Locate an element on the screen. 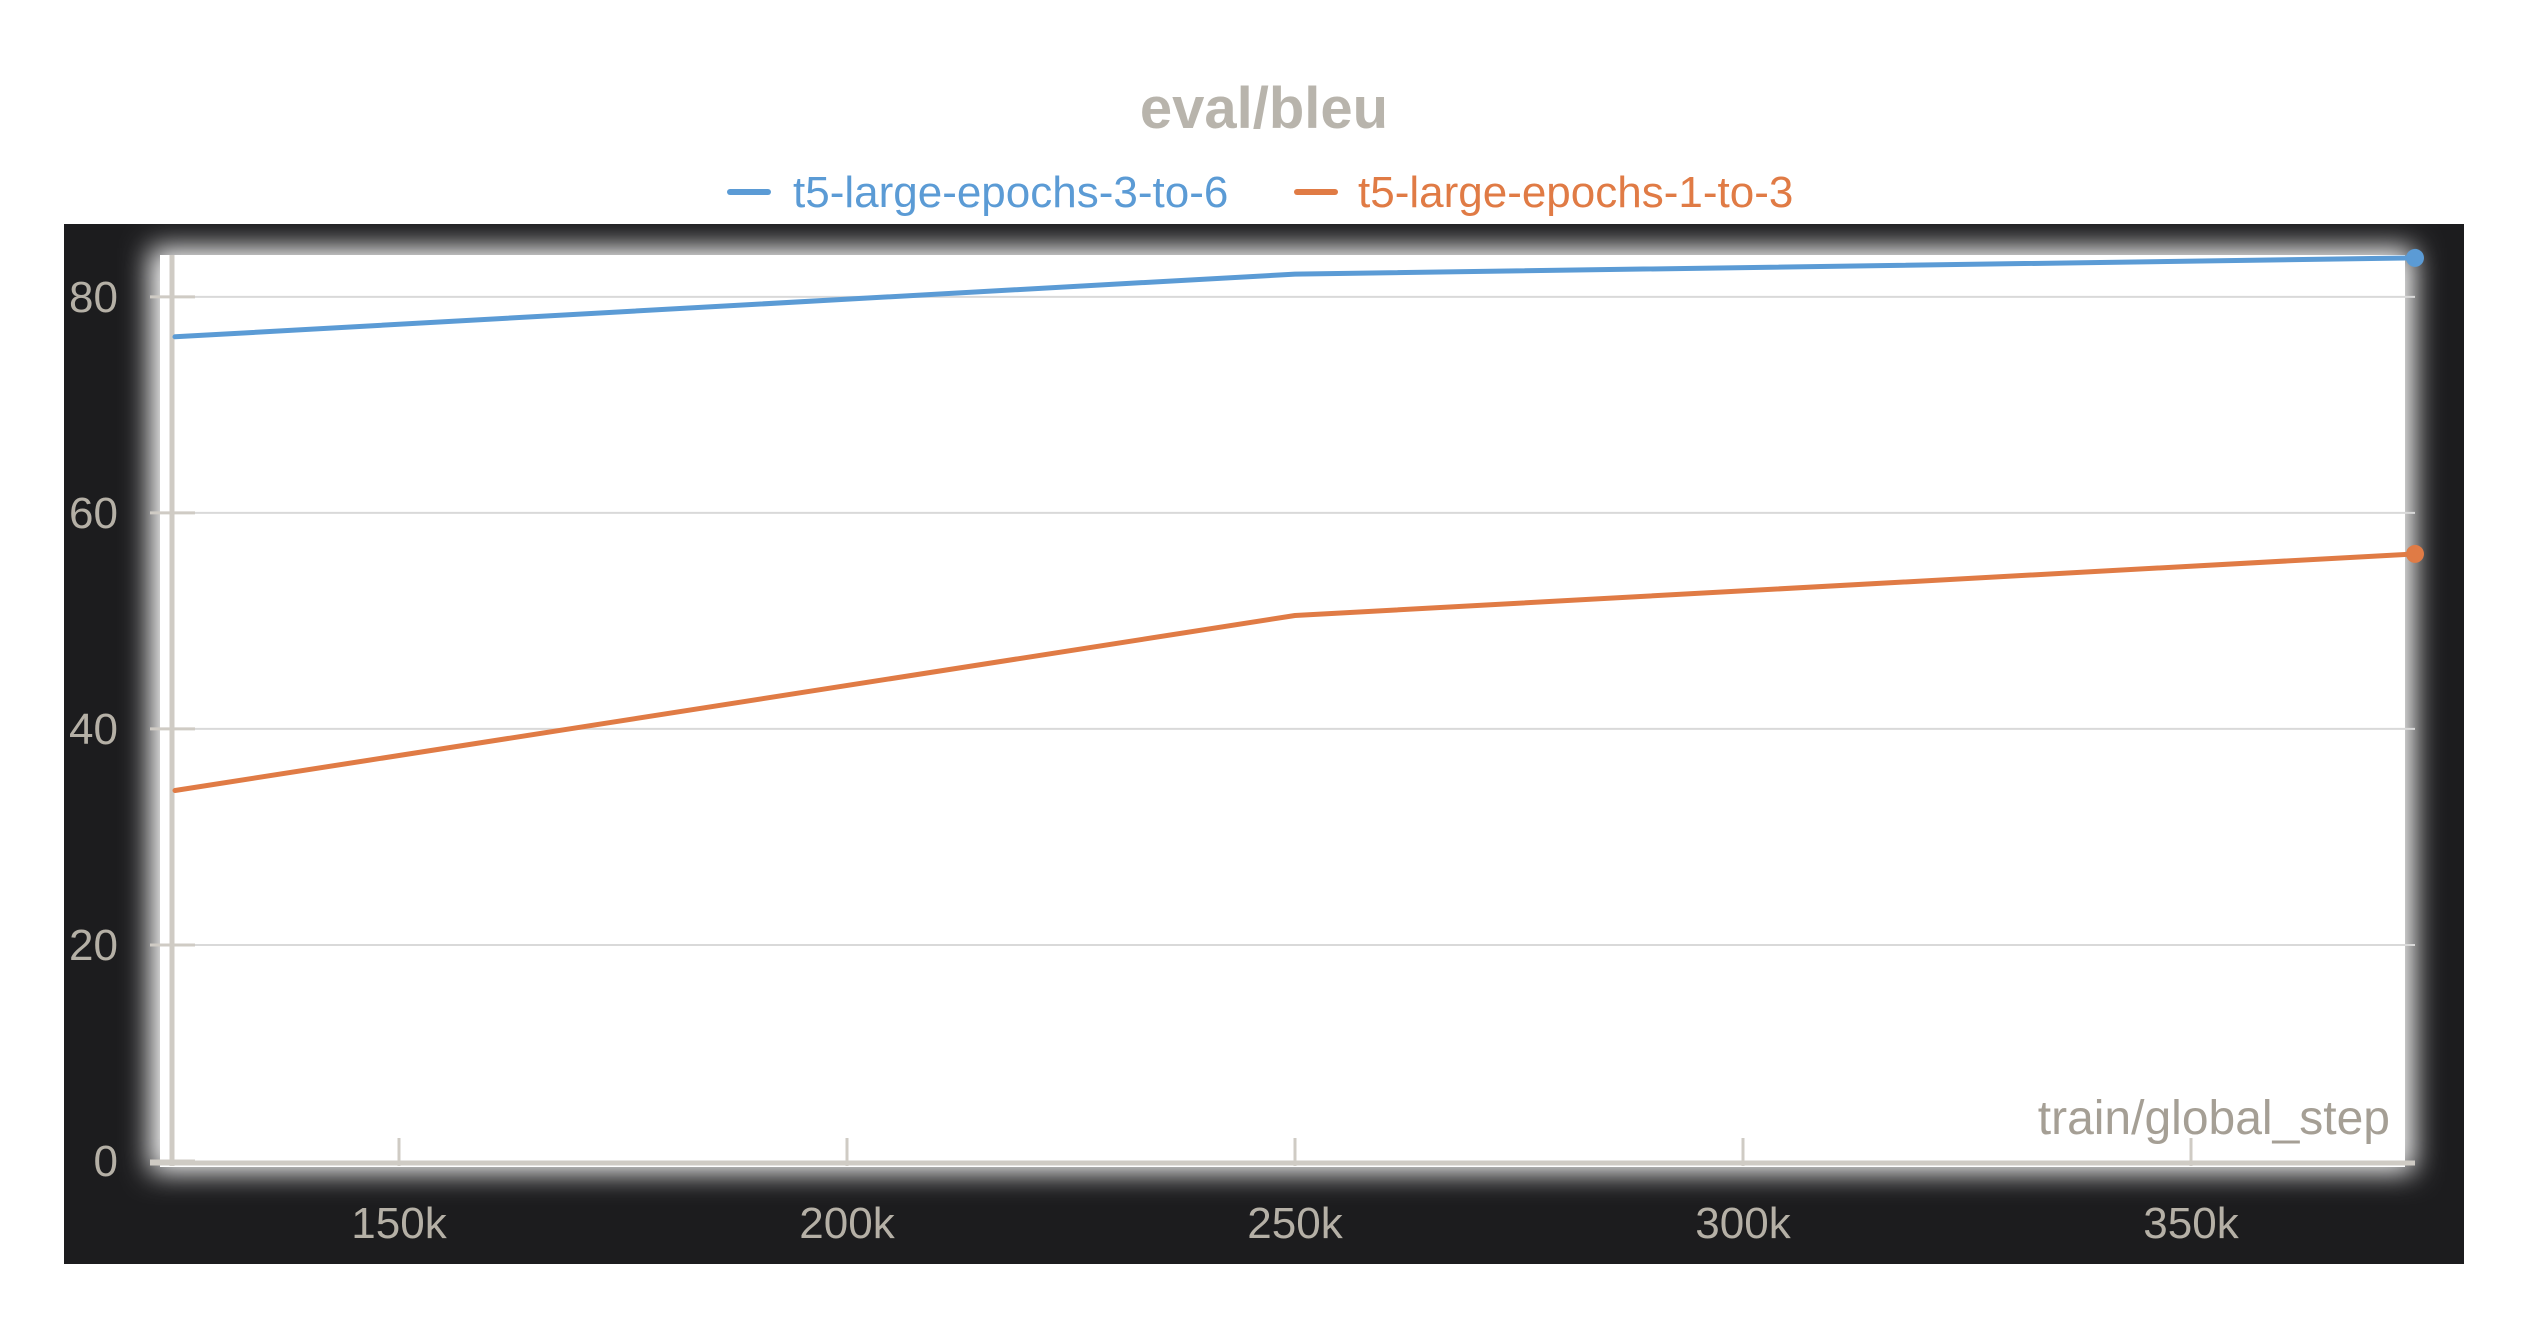 Image resolution: width=2528 pixels, height=1328 pixels. x-tick-label: 150k is located at coordinates (399, 1223).